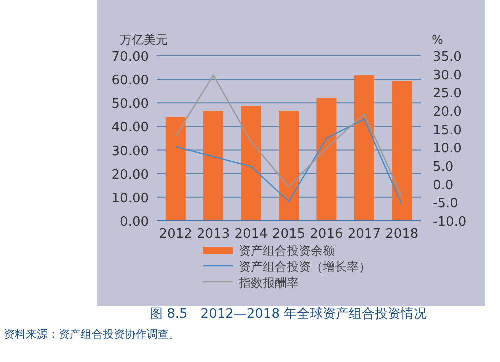 The image size is (500, 362). What do you see at coordinates (447, 57) in the screenshot?
I see `y2-tick-label: 35.0` at bounding box center [447, 57].